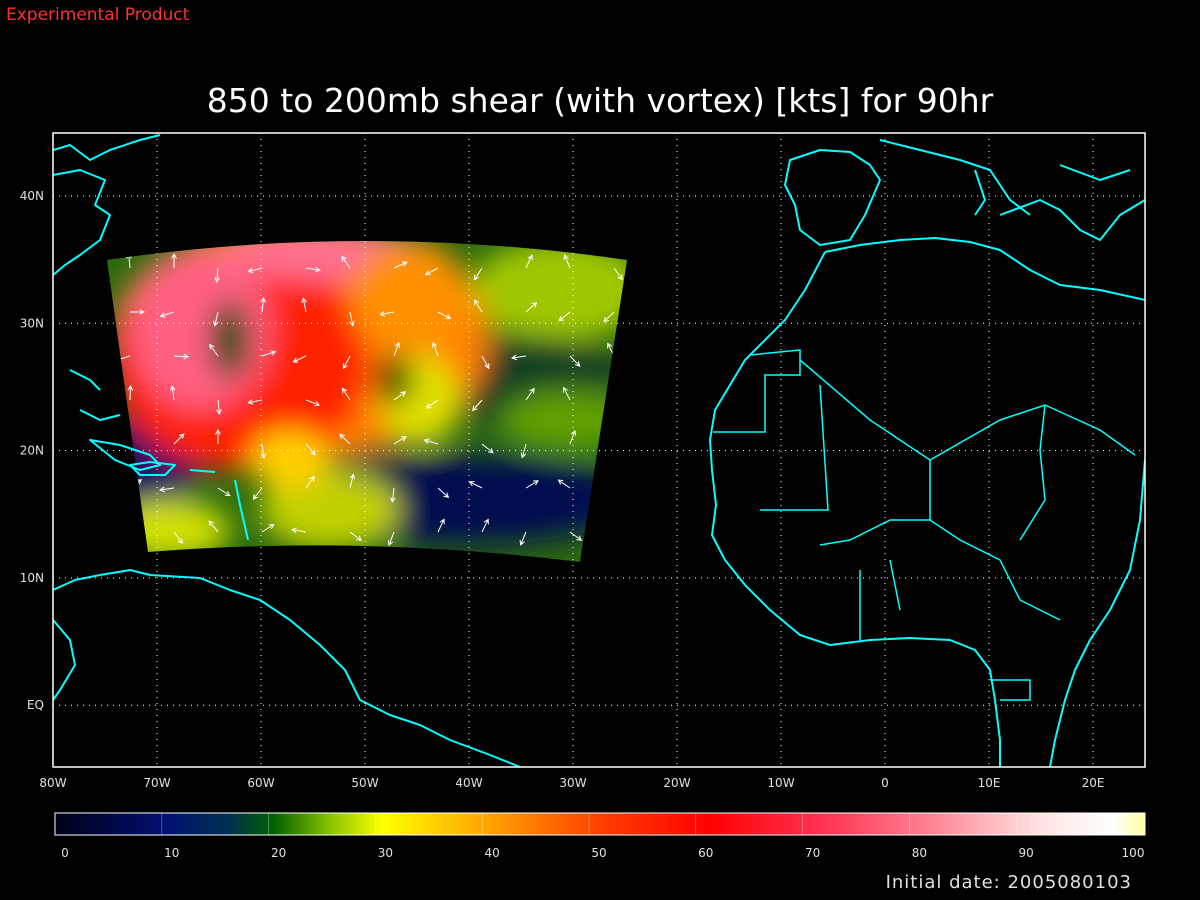 The image size is (1200, 900). I want to click on latitude-label: 30N, so click(32, 323).